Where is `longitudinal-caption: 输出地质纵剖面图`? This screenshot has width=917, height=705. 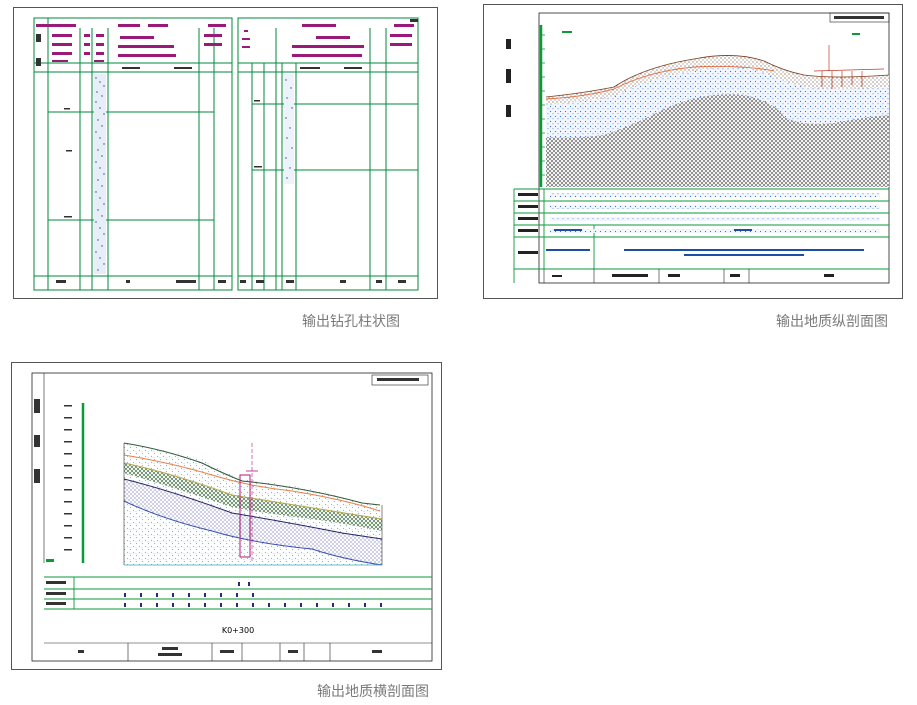
longitudinal-caption: 输出地质纵剖面图 is located at coordinates (832, 322).